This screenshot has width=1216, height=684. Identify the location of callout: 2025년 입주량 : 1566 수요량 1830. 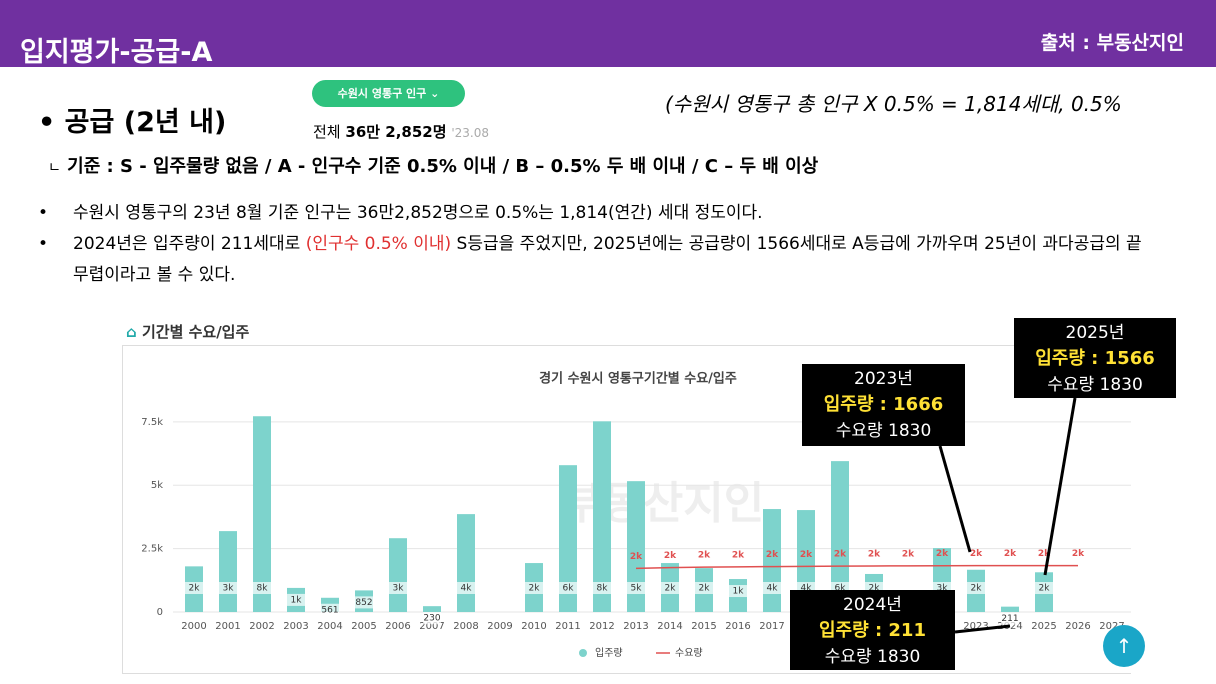
(1095, 358).